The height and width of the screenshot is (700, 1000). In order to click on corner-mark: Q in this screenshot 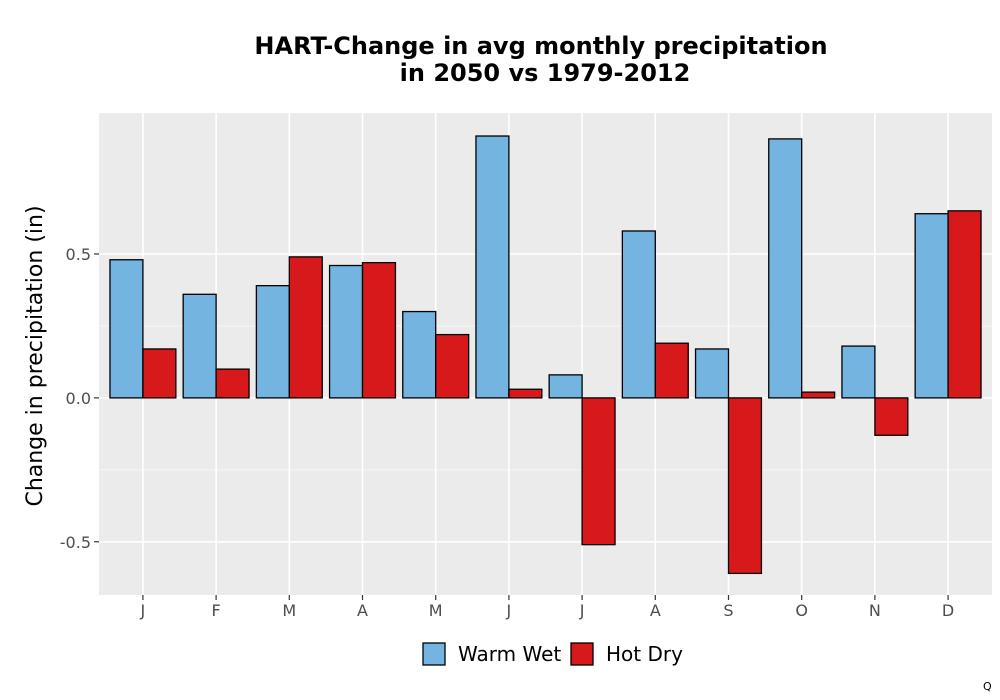, I will do `click(987, 686)`.